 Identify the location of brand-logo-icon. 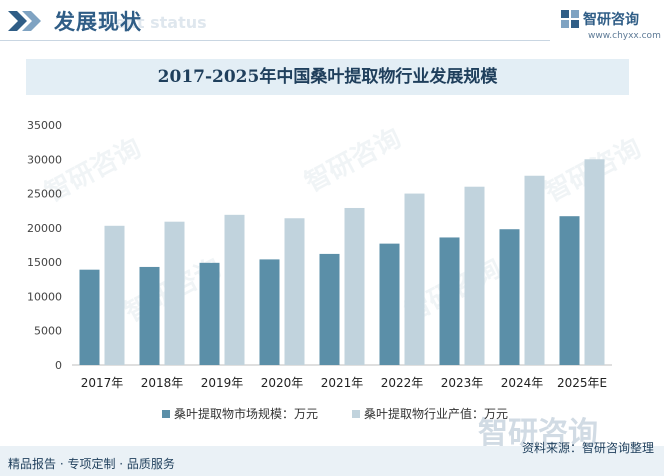
(570, 19).